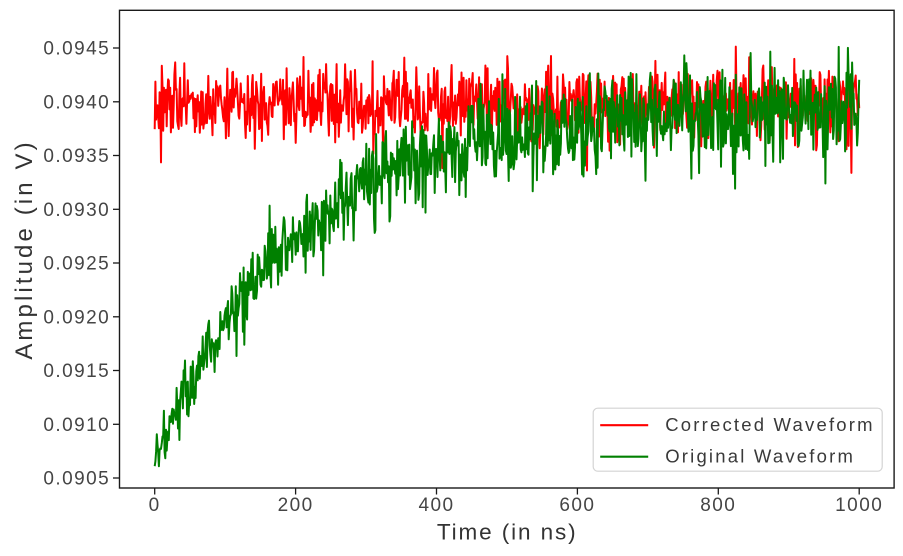  I want to click on svg-text: 800, so click(718, 505).